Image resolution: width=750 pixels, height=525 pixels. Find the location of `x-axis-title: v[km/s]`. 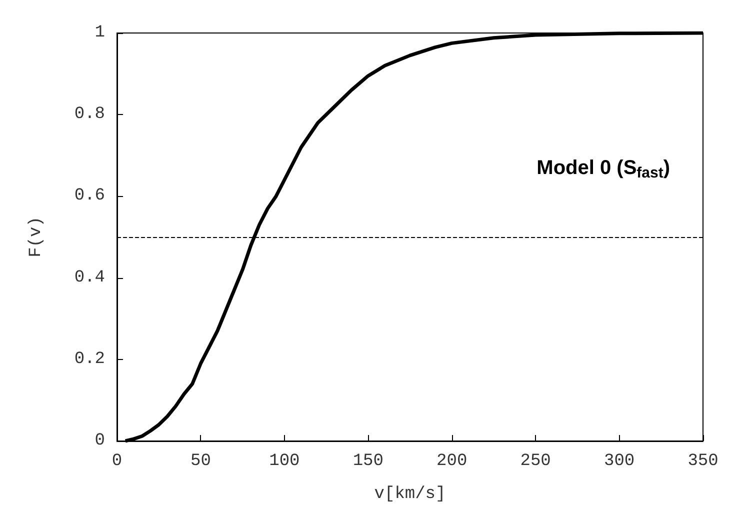

x-axis-title: v[km/s] is located at coordinates (410, 494).